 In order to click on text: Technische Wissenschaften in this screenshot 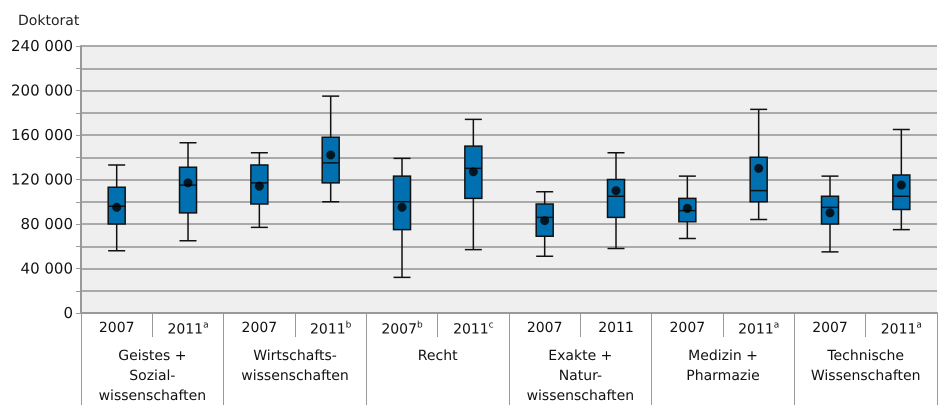, I will do `click(865, 366)`.